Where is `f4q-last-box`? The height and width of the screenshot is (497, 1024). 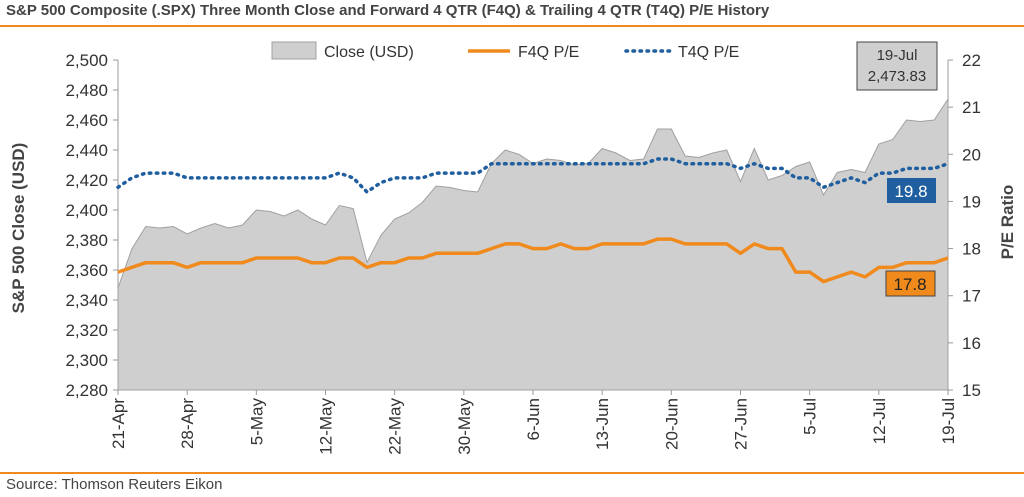
f4q-last-box is located at coordinates (910, 283).